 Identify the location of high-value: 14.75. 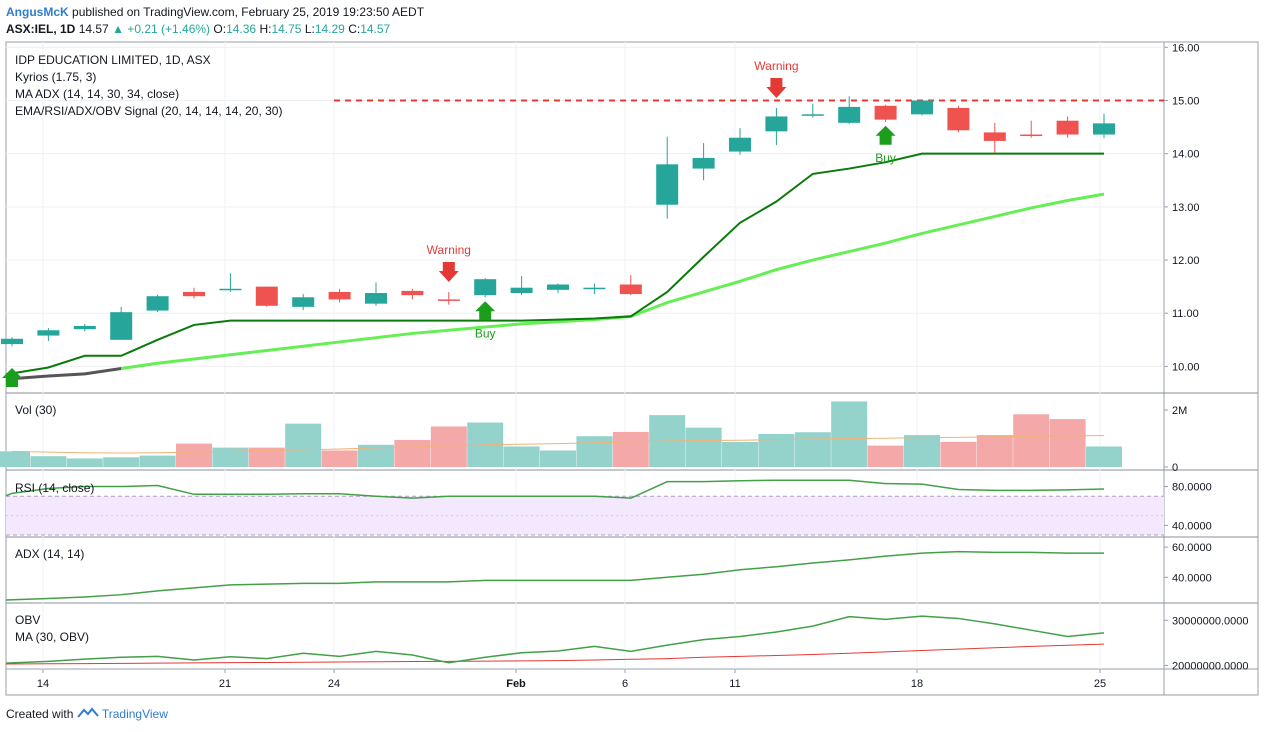
(286, 29).